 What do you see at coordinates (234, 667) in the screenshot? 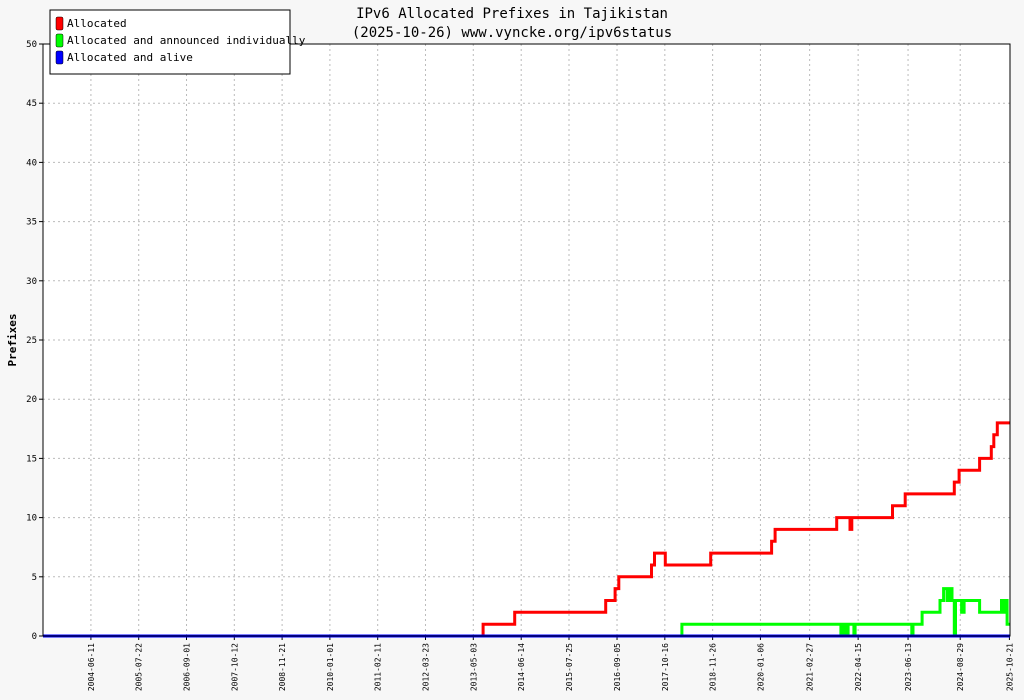
I see `x-tick-label: 2007-10-12` at bounding box center [234, 667].